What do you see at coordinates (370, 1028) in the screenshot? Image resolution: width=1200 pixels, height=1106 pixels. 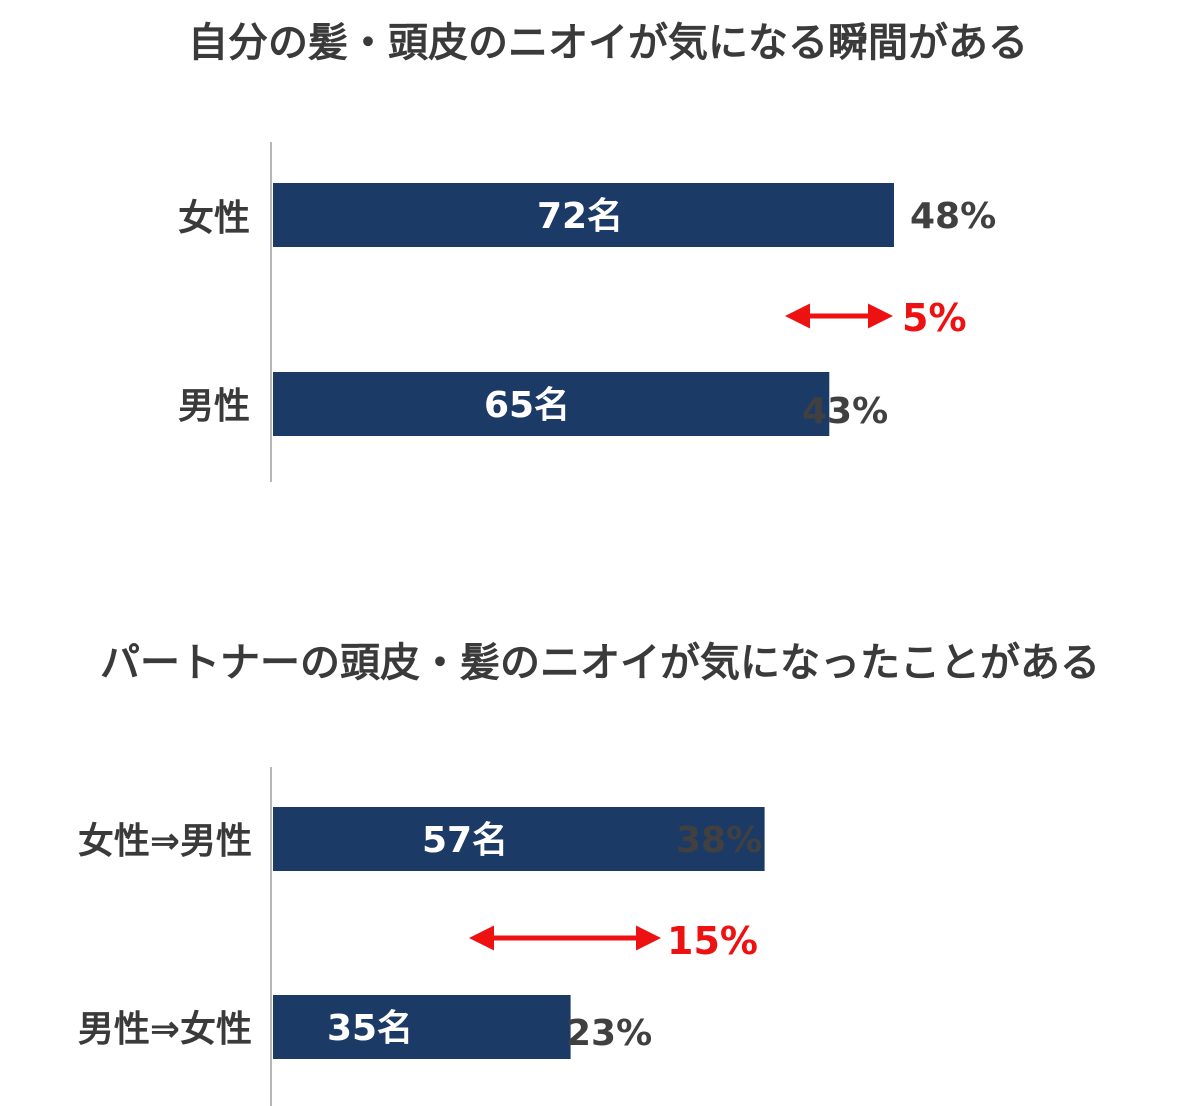 I see `chart-2-bar-label-1: 35名` at bounding box center [370, 1028].